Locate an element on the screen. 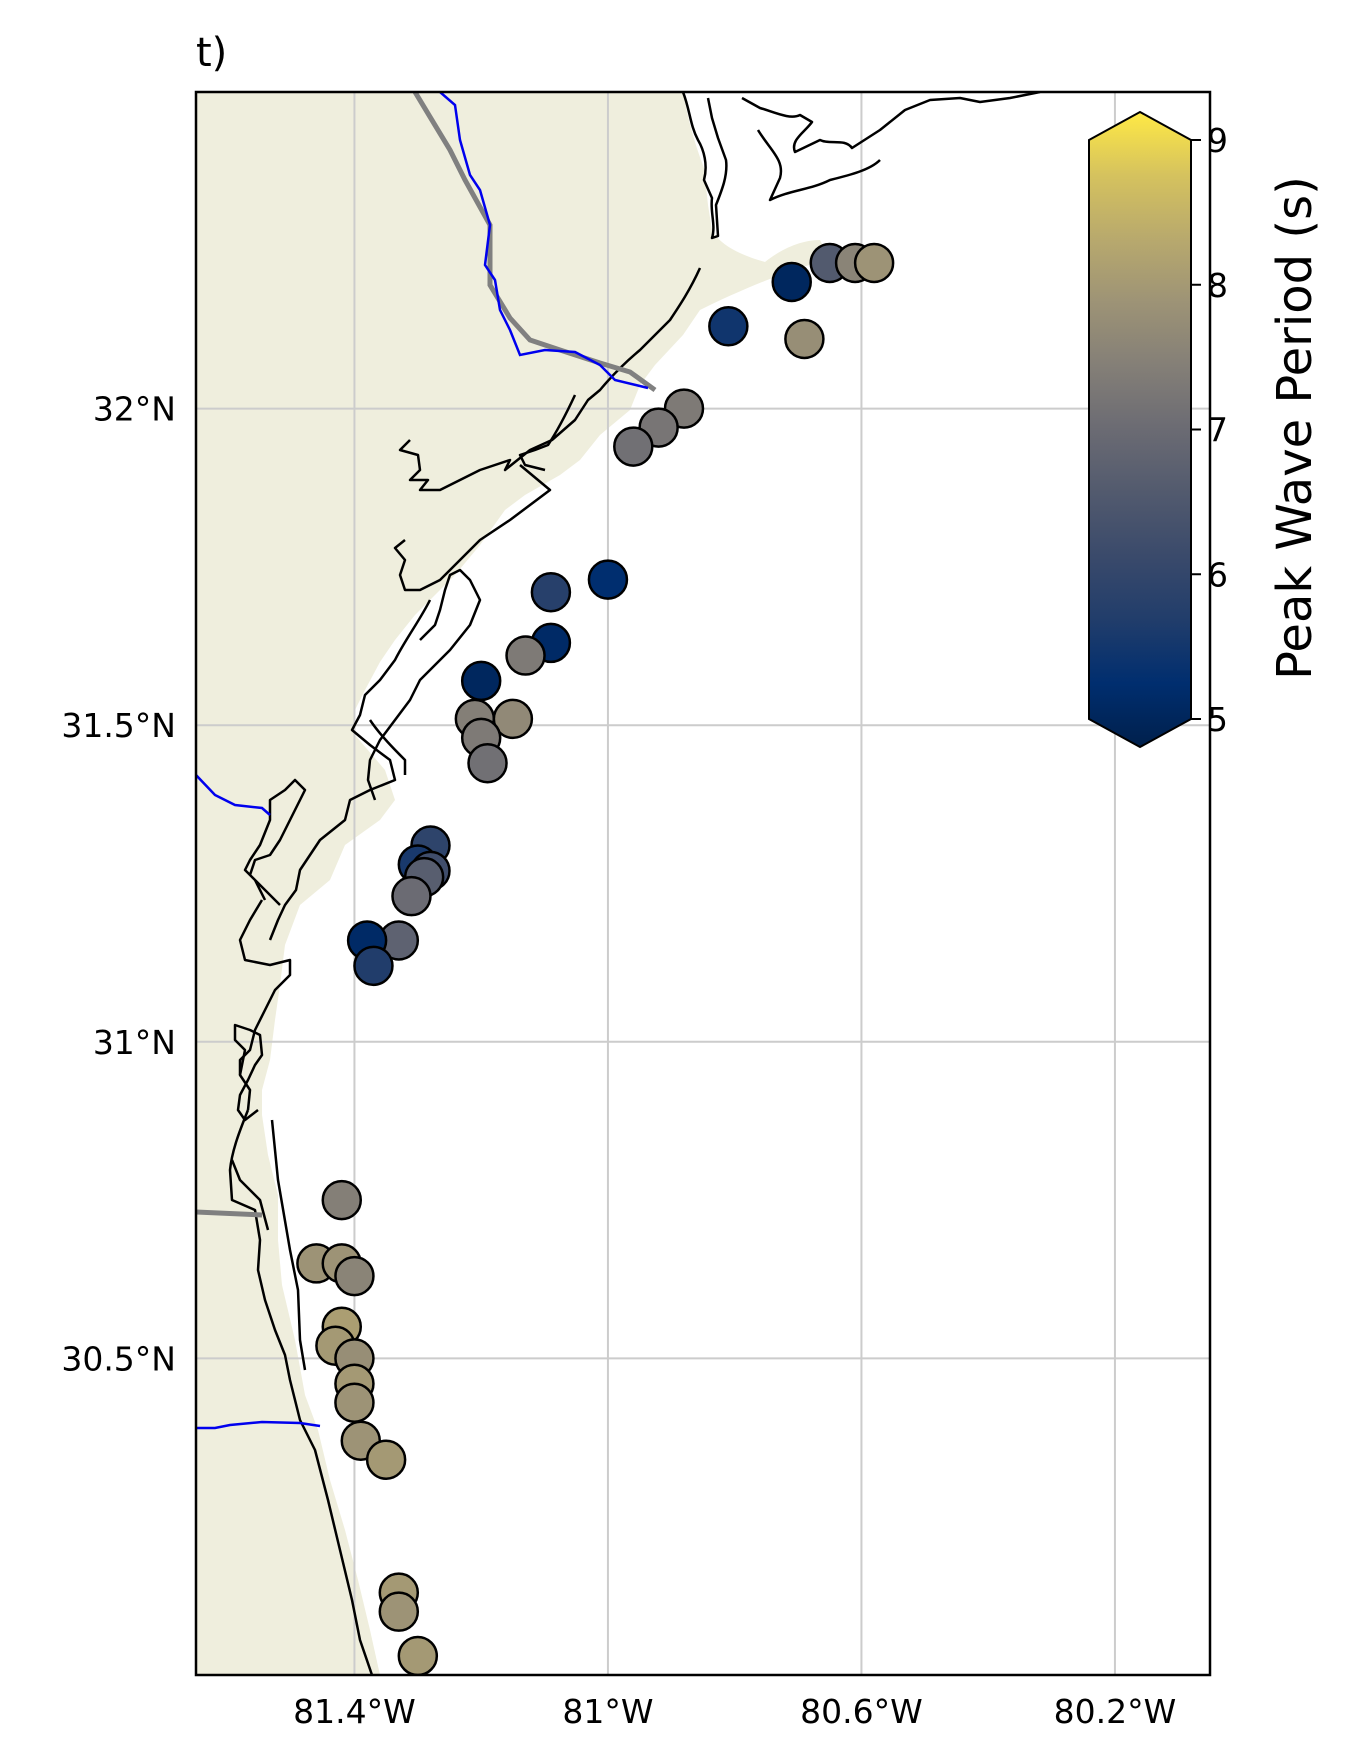 The width and height of the screenshot is (1348, 1764). colorbar-tick-label: 8 is located at coordinates (1217, 285).